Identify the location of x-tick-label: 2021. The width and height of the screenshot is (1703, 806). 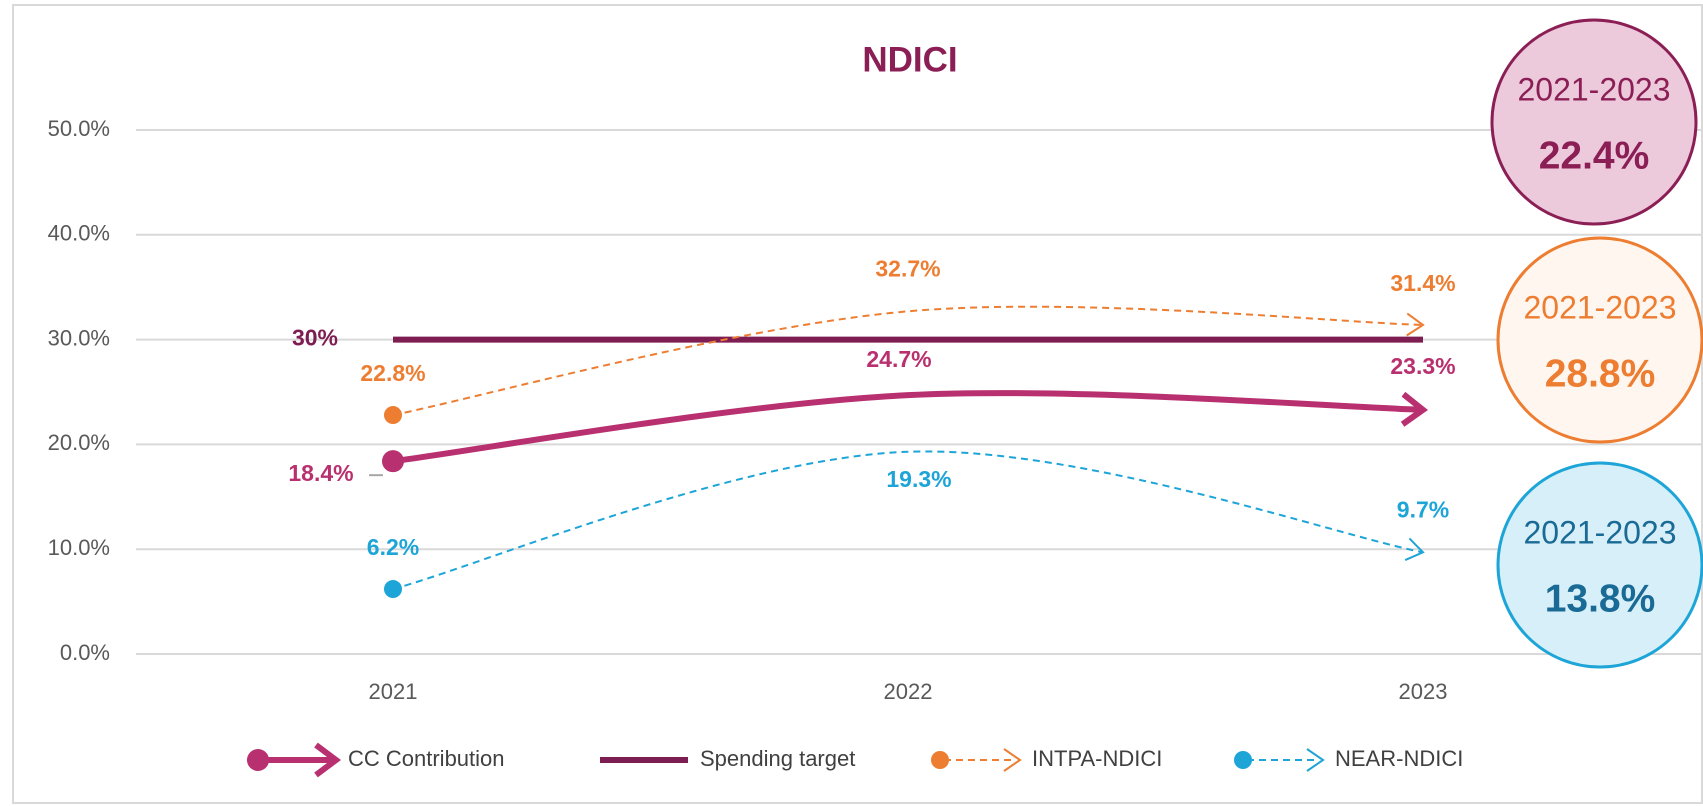
(393, 691).